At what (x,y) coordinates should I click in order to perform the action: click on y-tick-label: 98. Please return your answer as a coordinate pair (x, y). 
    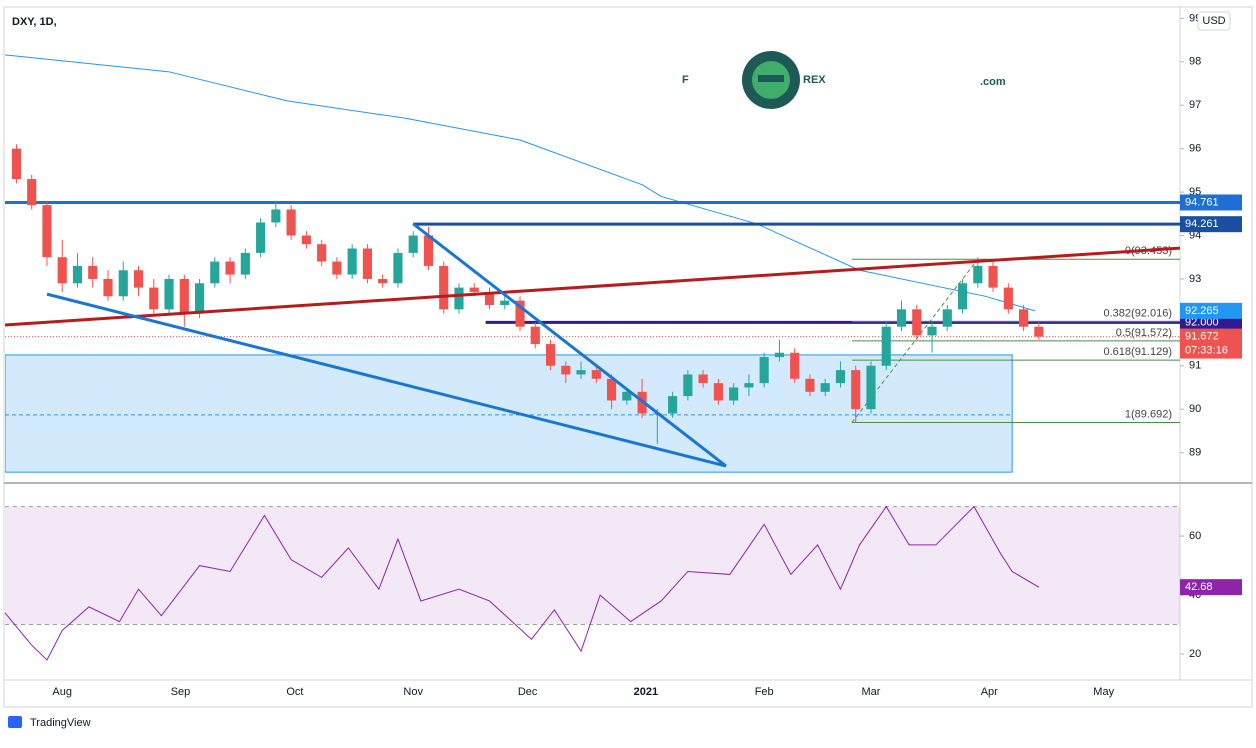
    Looking at the image, I should click on (1195, 62).